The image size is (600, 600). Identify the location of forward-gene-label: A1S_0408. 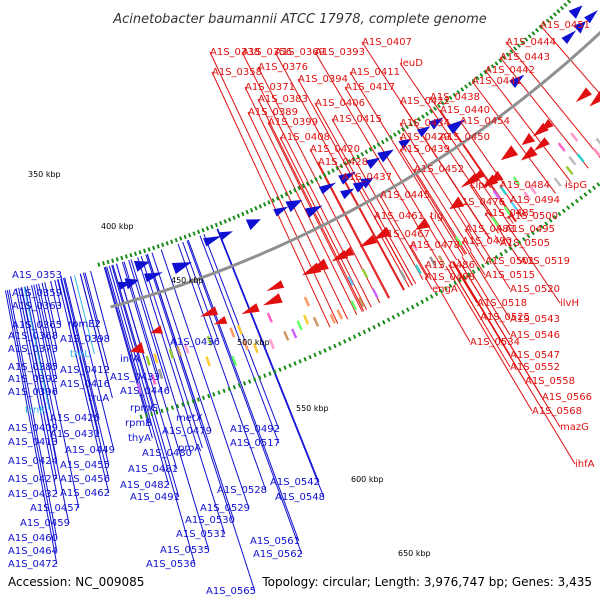
(305, 137).